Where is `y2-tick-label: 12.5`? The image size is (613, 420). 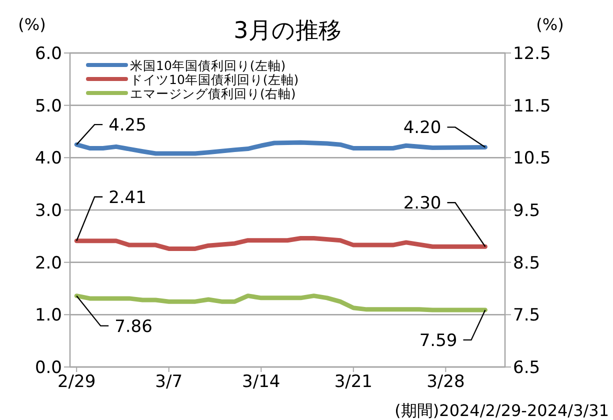
y2-tick-label: 12.5 is located at coordinates (532, 54).